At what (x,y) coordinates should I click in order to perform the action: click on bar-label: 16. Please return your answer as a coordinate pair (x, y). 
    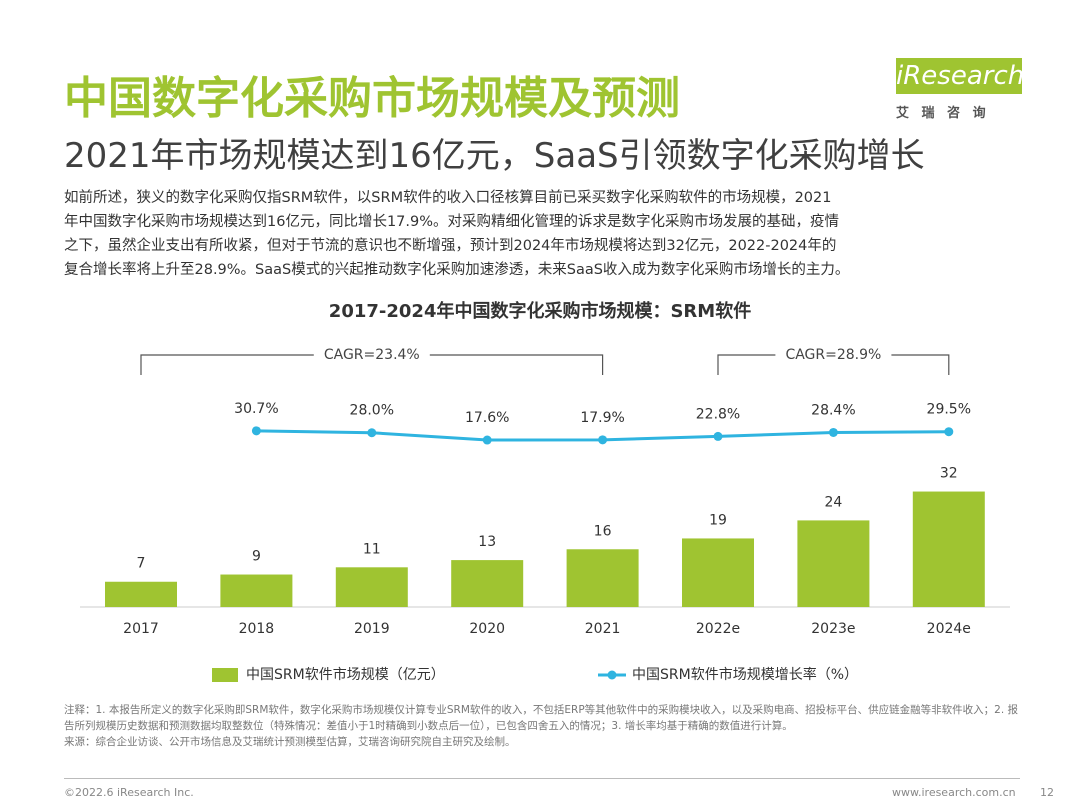
    Looking at the image, I should click on (603, 531).